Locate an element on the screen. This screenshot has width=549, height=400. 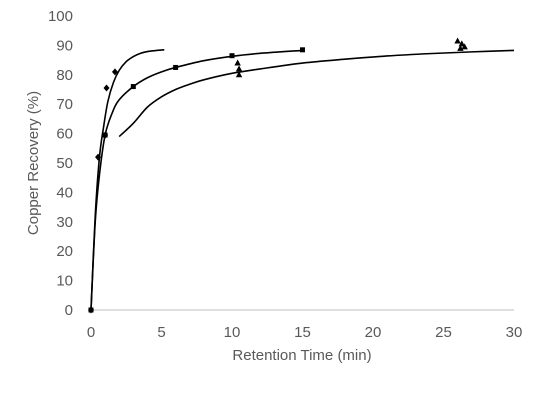
x-tick-label: 10 is located at coordinates (232, 332).